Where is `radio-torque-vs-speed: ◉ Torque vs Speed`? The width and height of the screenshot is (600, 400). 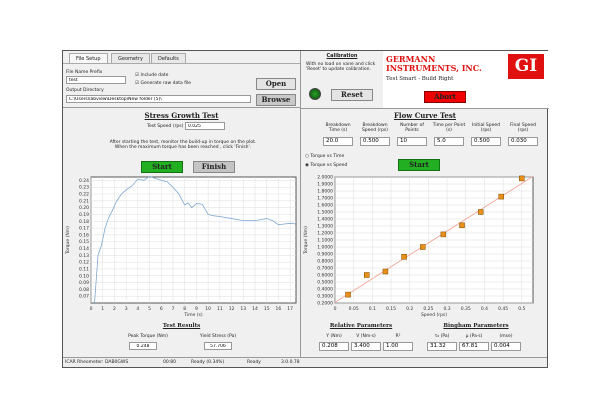
radio-torque-vs-speed: ◉ Torque vs Speed is located at coordinates (326, 165).